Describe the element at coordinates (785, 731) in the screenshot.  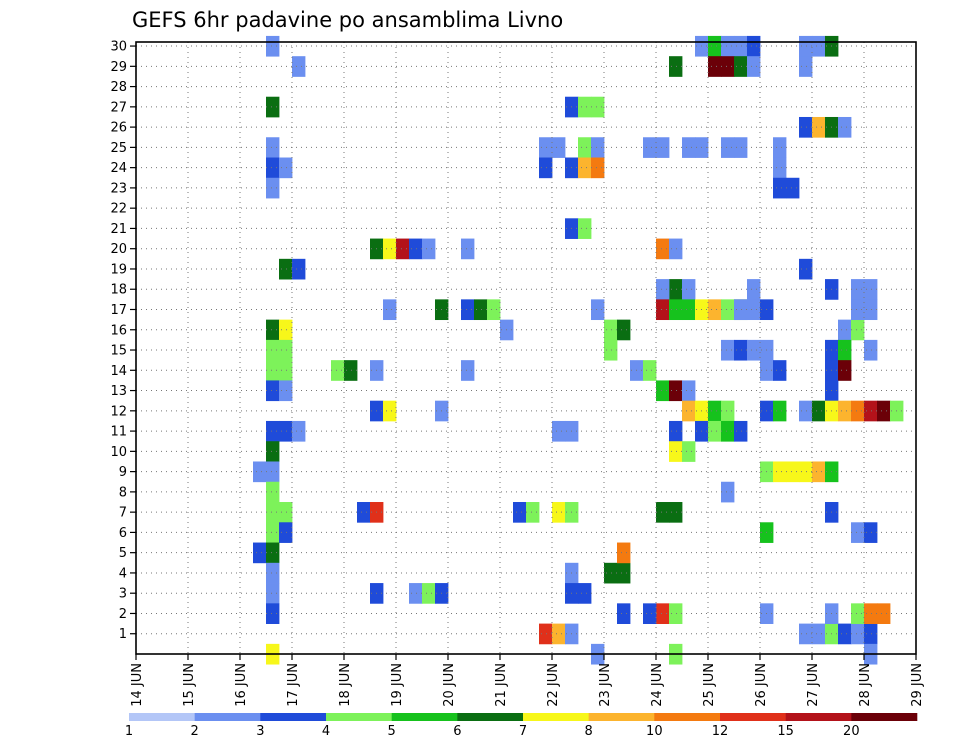
I see `colorbar-label: 15` at that location.